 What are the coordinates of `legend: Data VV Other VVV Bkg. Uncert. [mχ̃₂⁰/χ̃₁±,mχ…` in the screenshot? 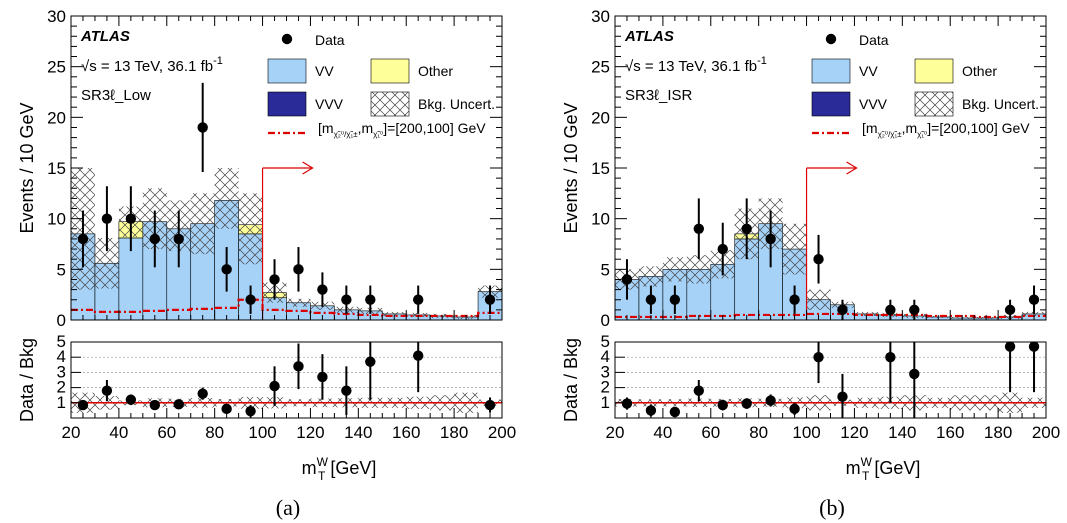 It's located at (925, 85).